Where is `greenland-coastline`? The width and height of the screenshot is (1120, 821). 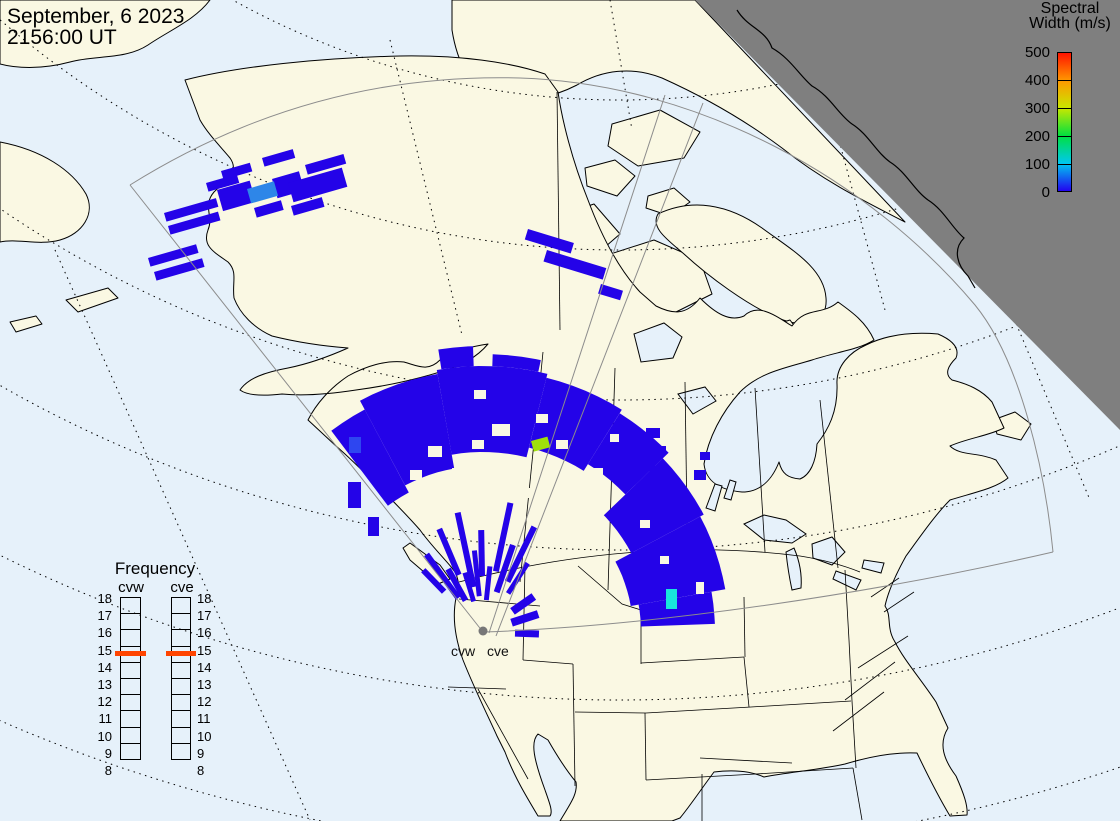 greenland-coastline is located at coordinates (856, 149).